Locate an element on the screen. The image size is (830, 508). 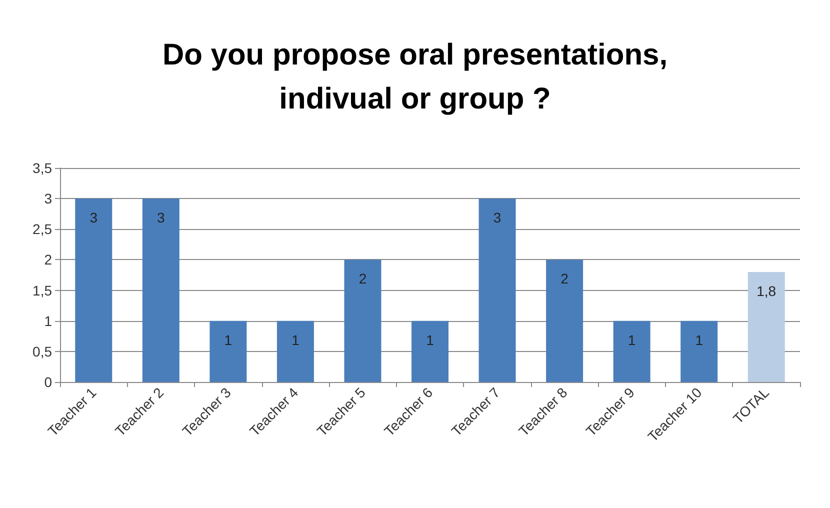
y-tick-label: 1,5 is located at coordinates (42, 290).